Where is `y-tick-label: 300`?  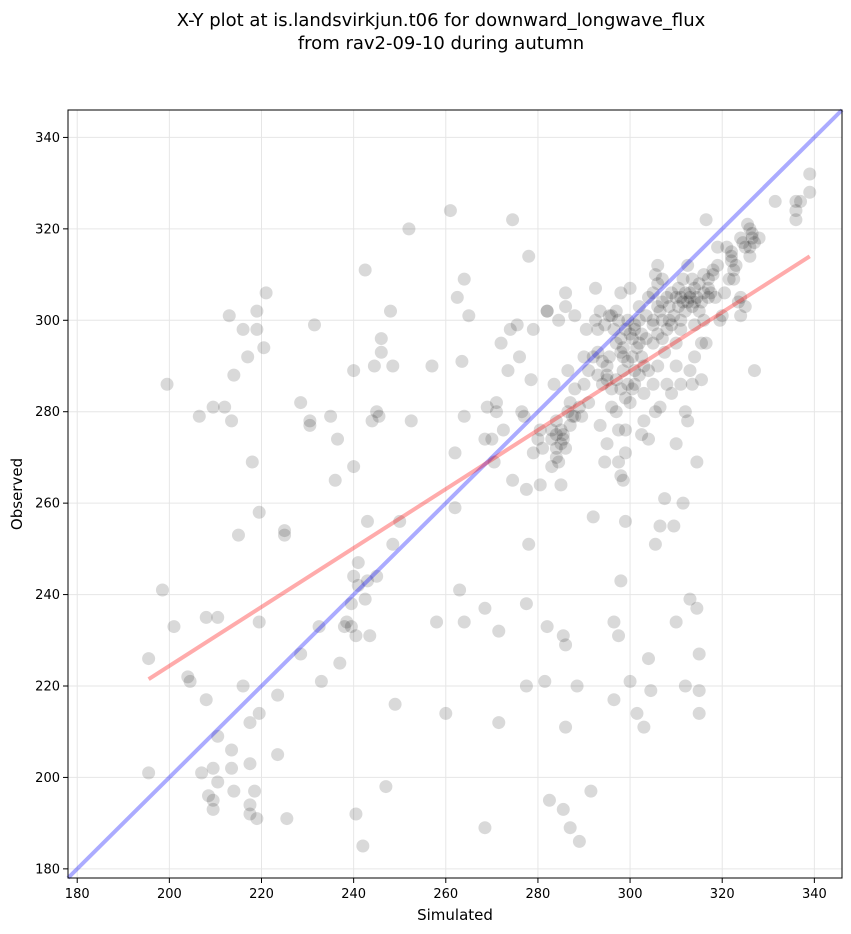 y-tick-label: 300 is located at coordinates (47, 321).